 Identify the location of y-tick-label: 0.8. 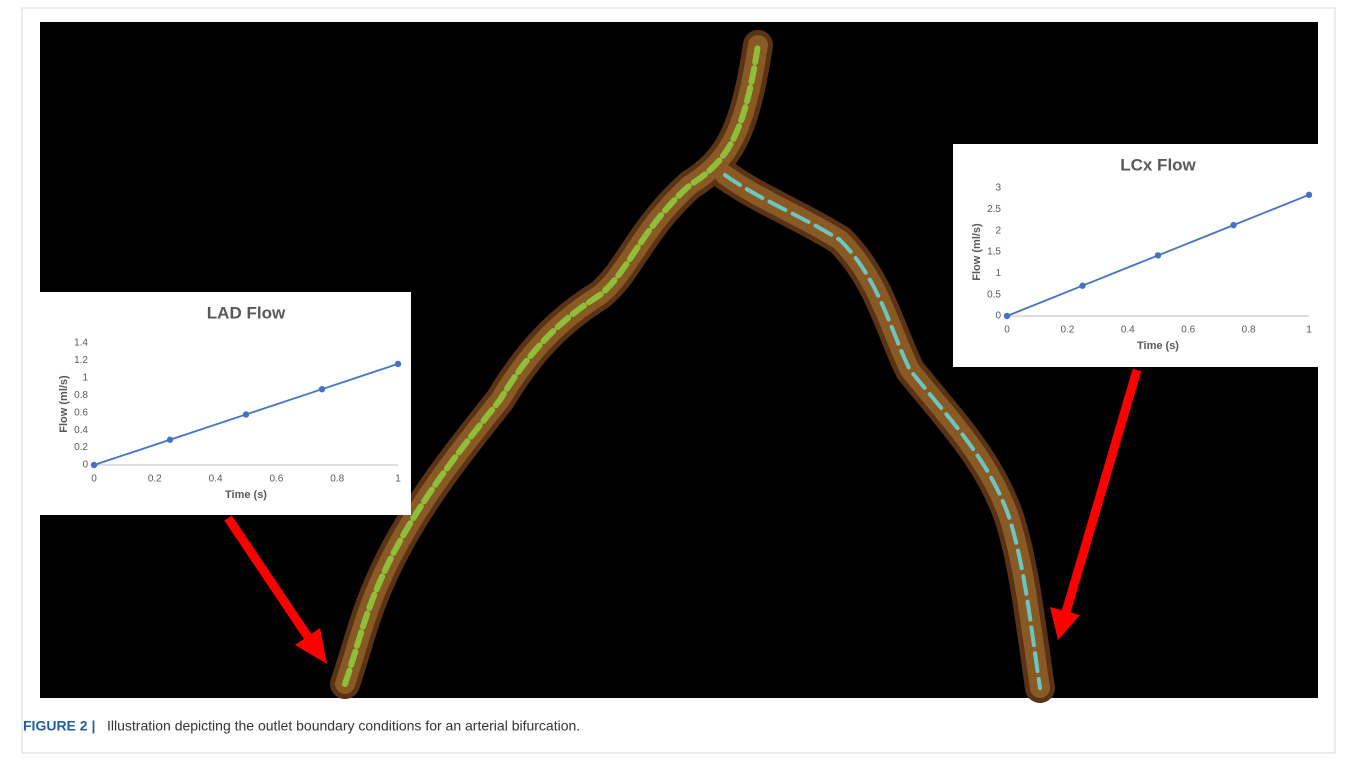
(81, 395).